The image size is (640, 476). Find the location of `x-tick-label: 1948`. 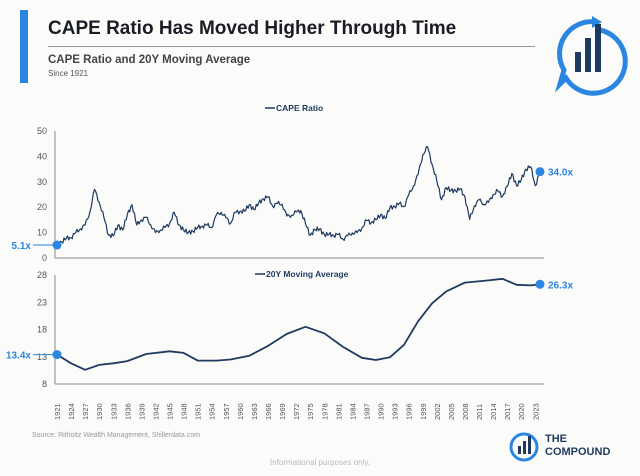

x-tick-label: 1948 is located at coordinates (184, 411).